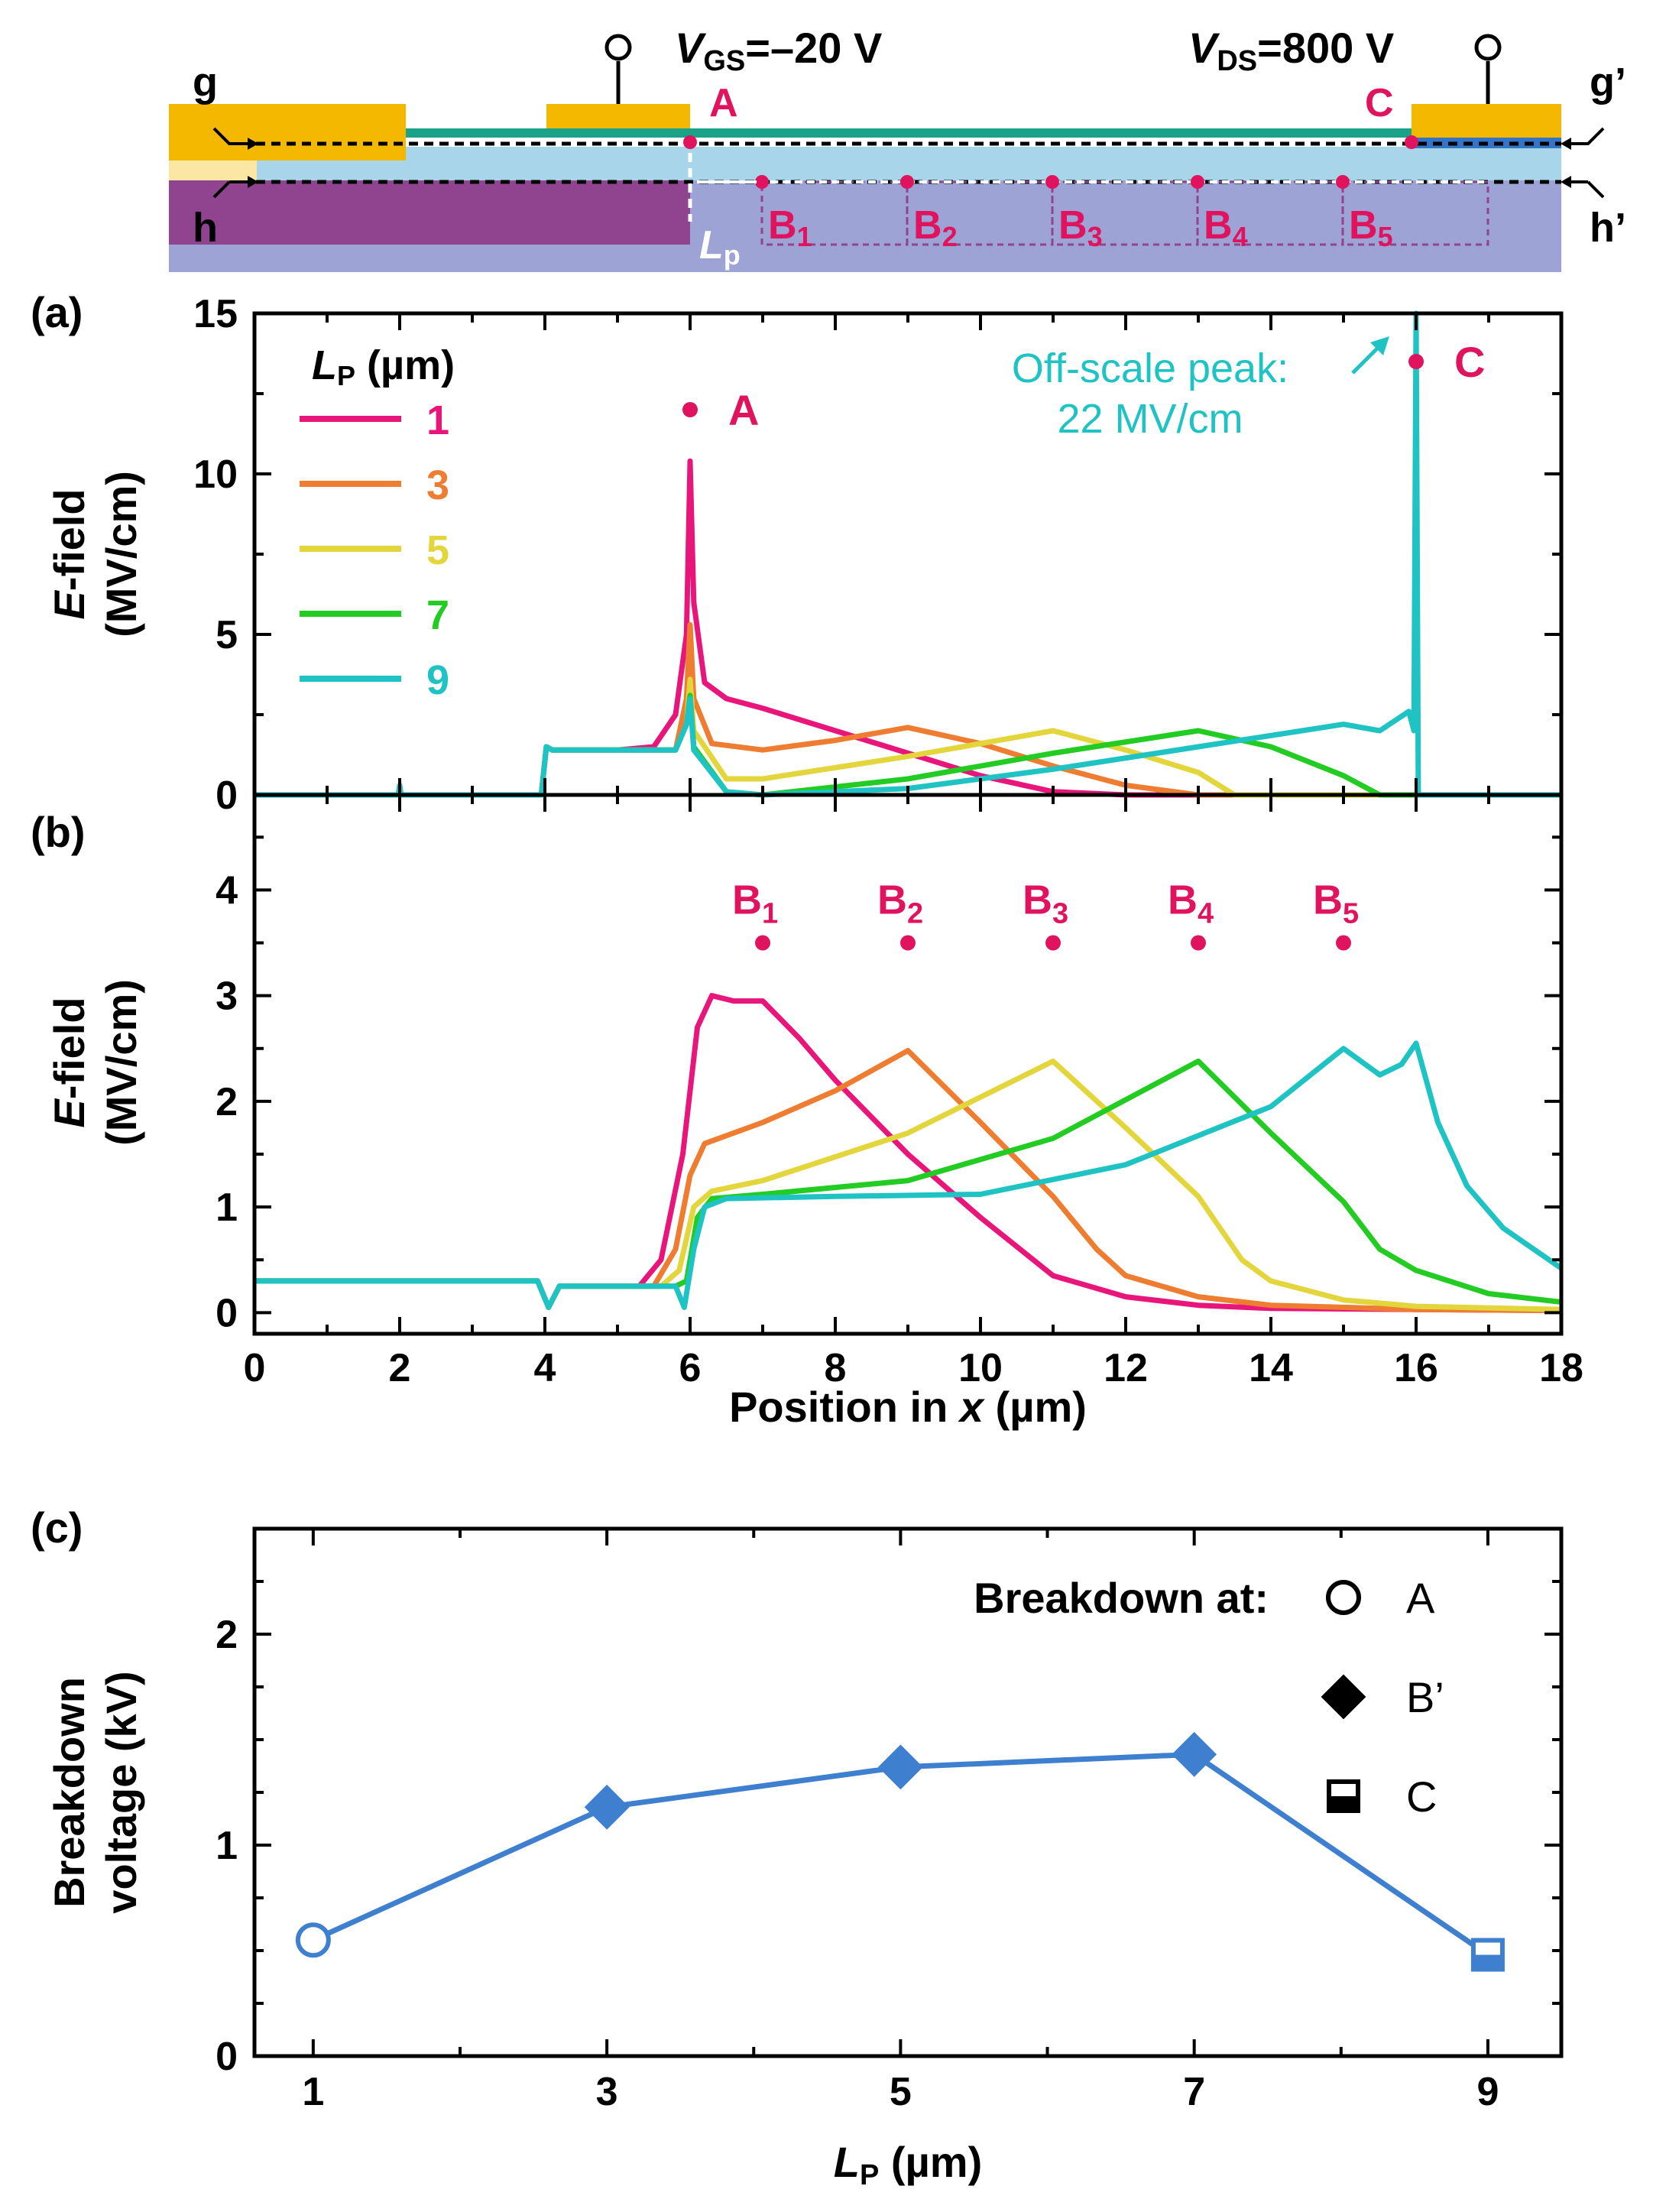  Describe the element at coordinates (313, 2092) in the screenshot. I see `panel-c-xtick-label: 1` at that location.